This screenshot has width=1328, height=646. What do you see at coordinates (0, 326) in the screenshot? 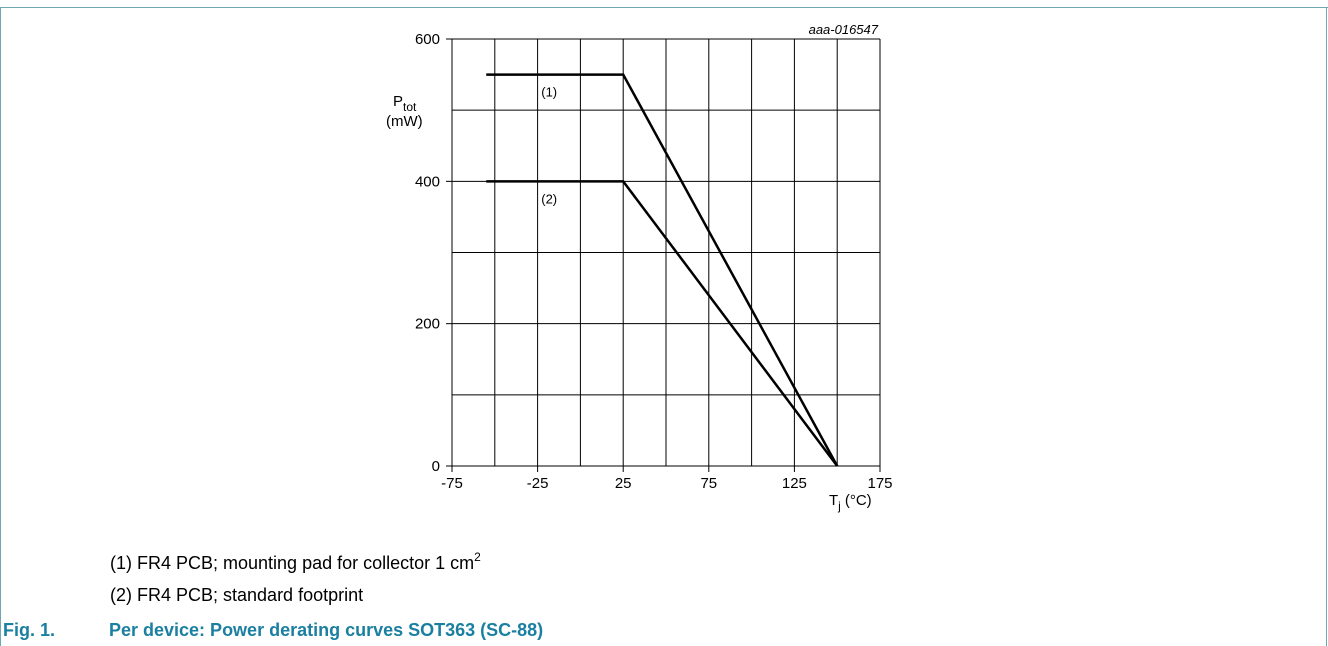
I see `figure-frame-left` at bounding box center [0, 326].